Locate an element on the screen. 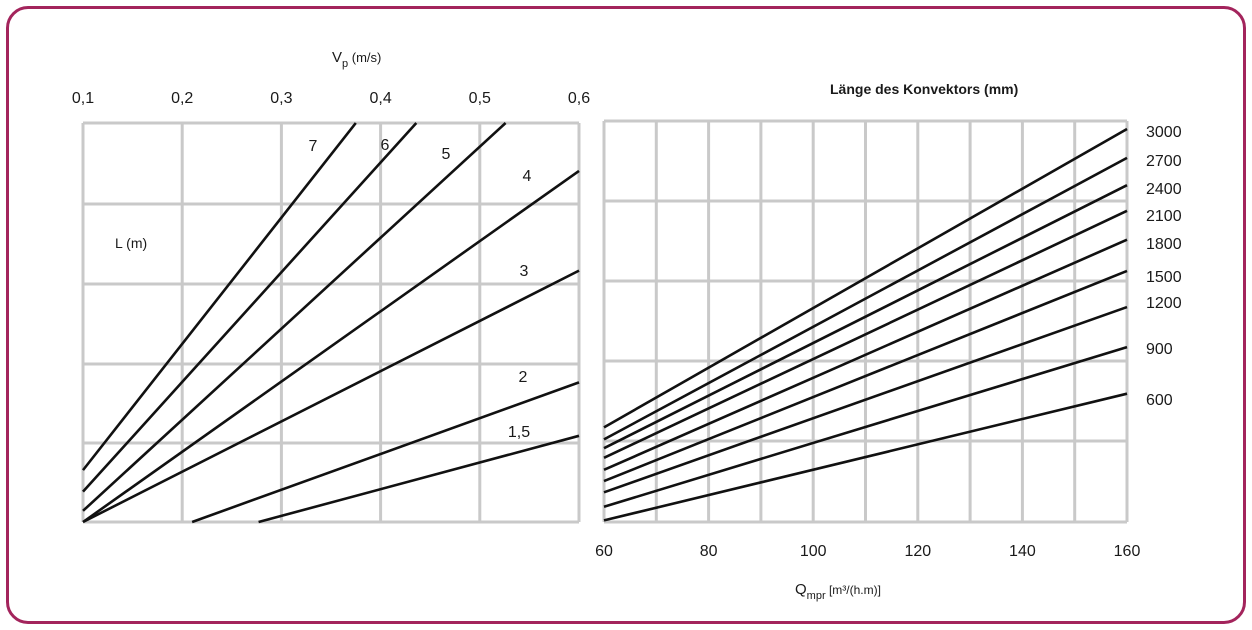  tick-label: 0,1 is located at coordinates (83, 98).